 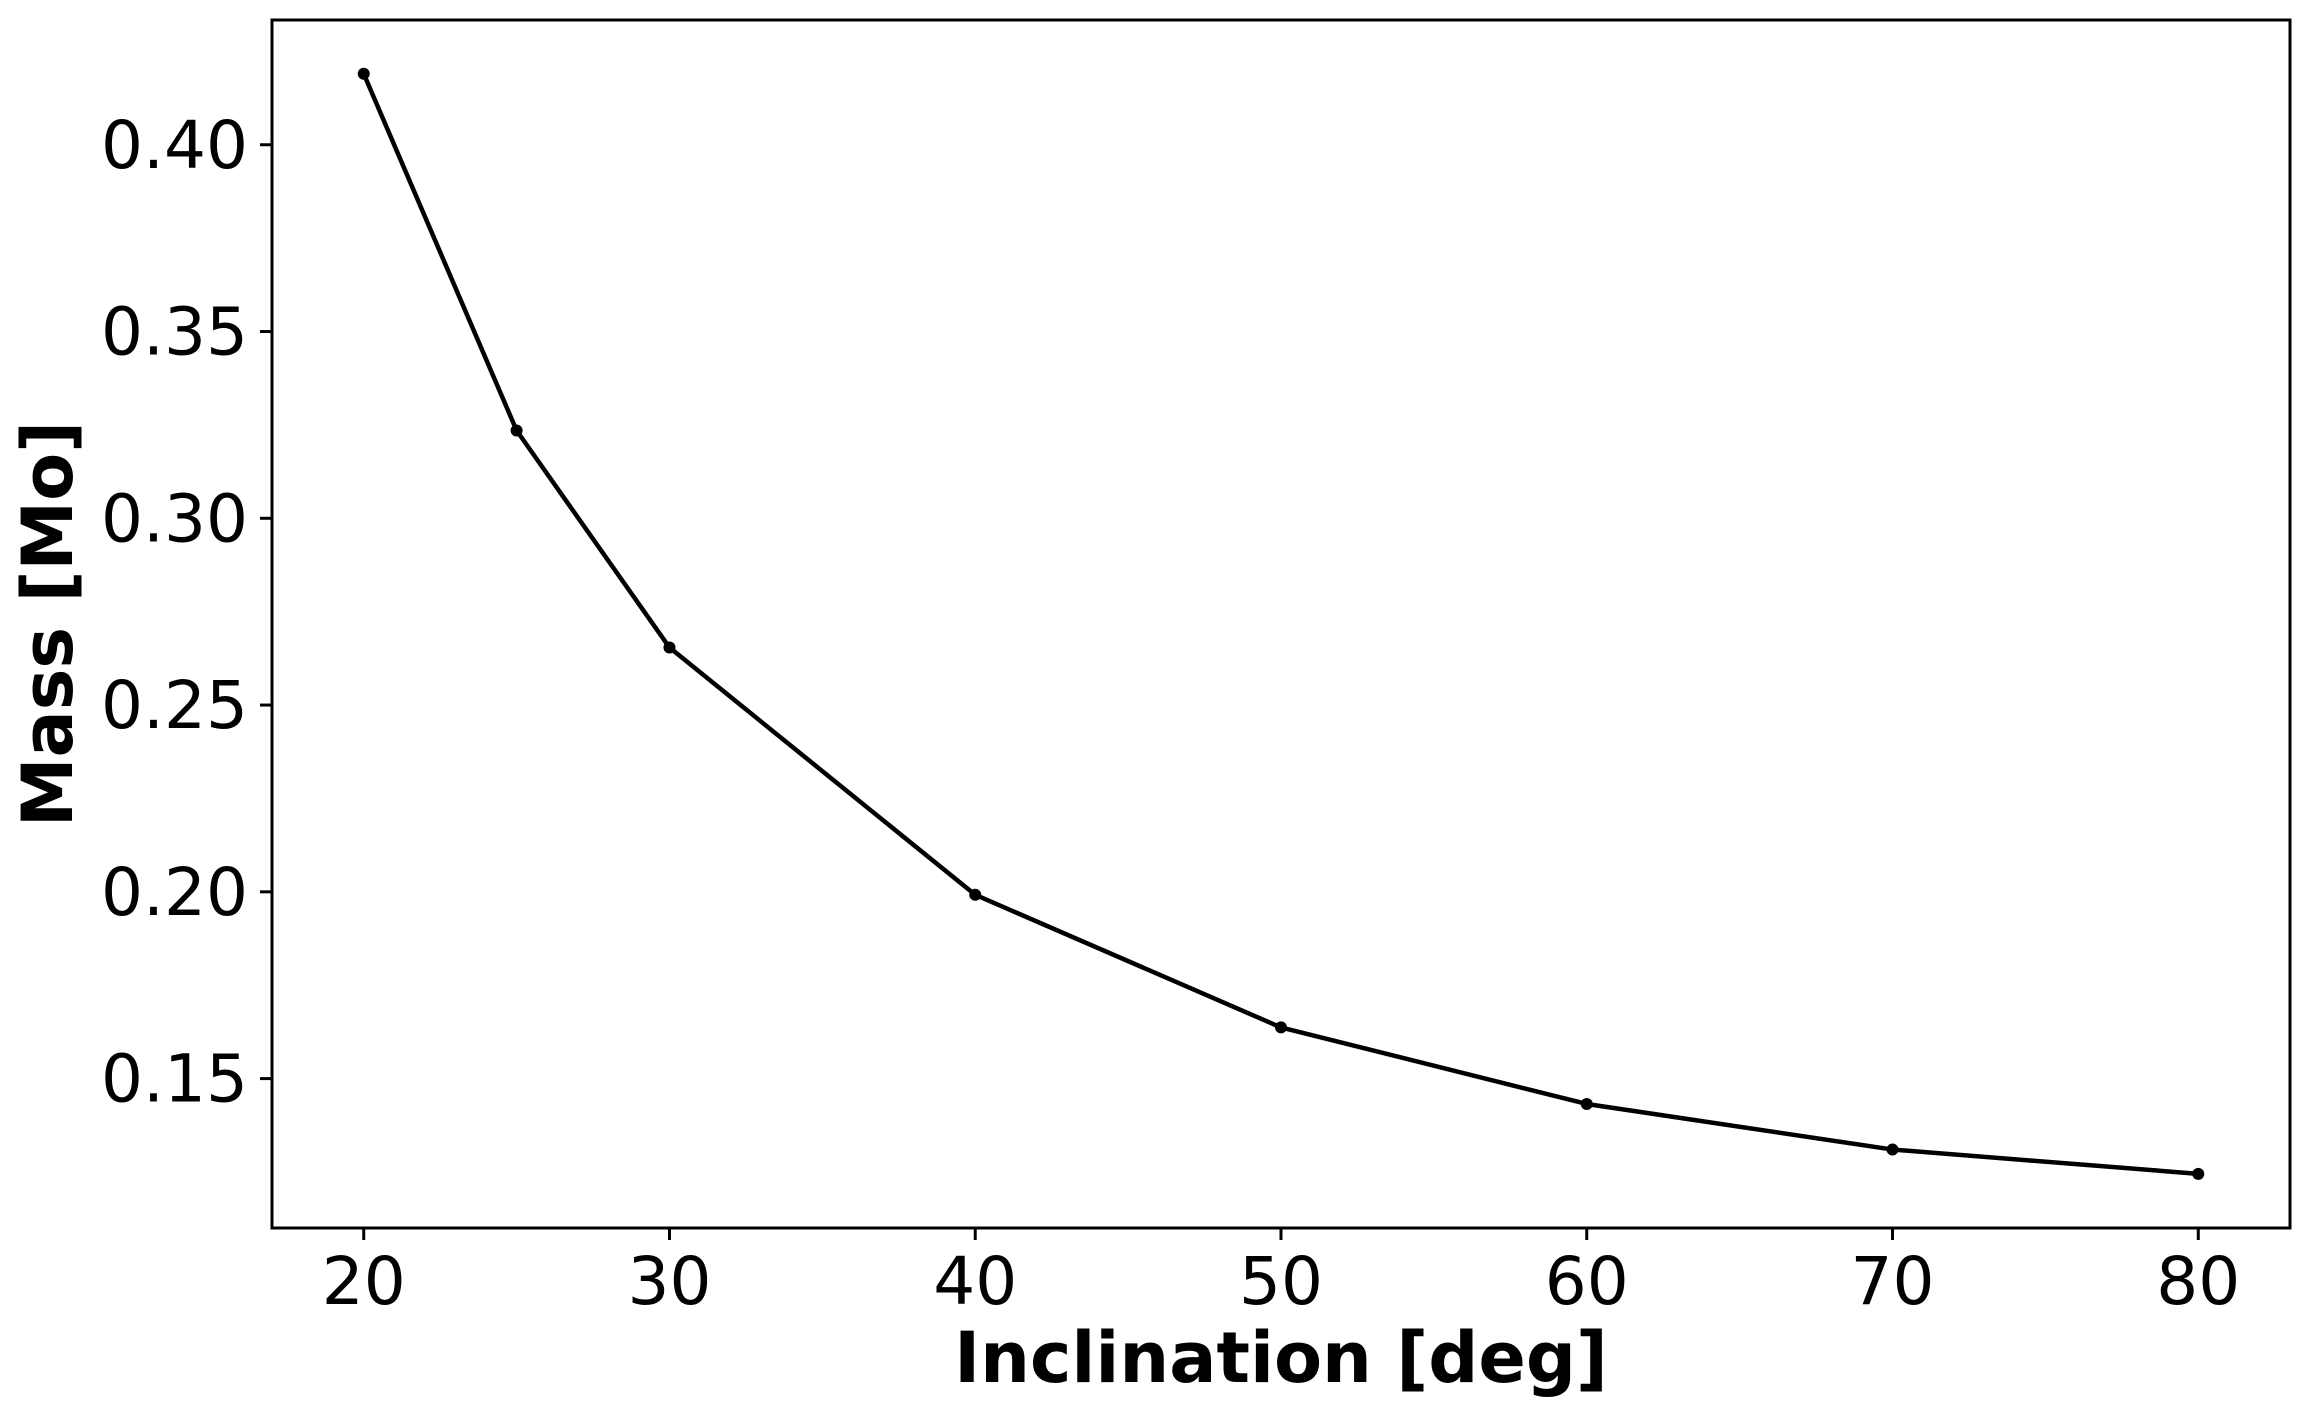 What do you see at coordinates (174, 1079) in the screenshot?
I see `y-tick-label: 0.15` at bounding box center [174, 1079].